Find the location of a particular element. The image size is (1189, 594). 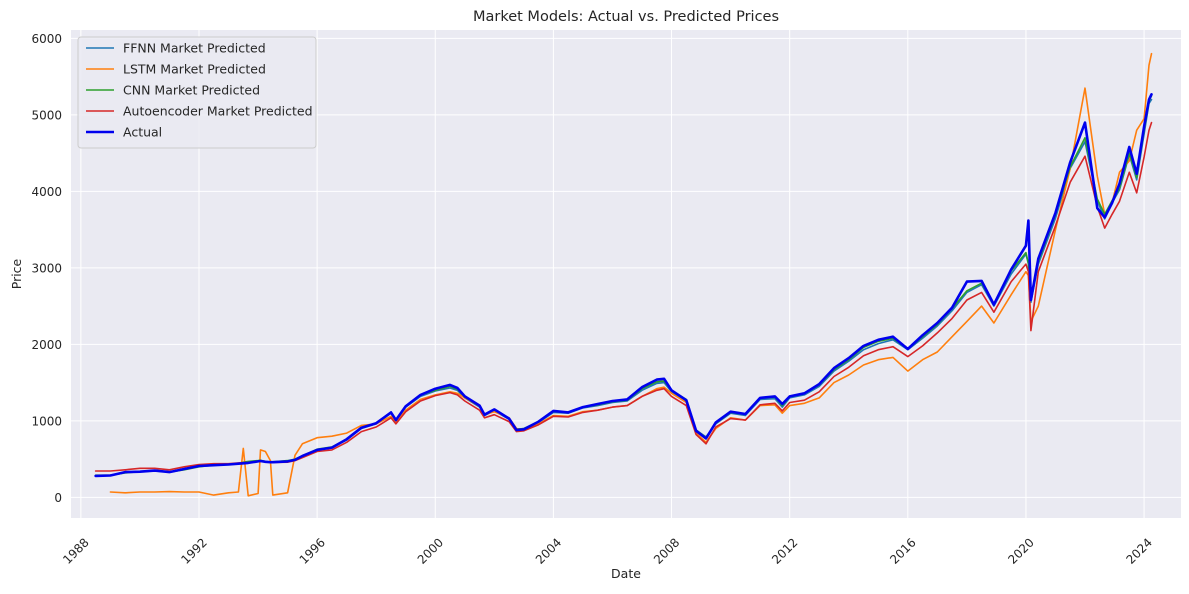

legend-label: Autoencoder Market Predicted is located at coordinates (218, 111).